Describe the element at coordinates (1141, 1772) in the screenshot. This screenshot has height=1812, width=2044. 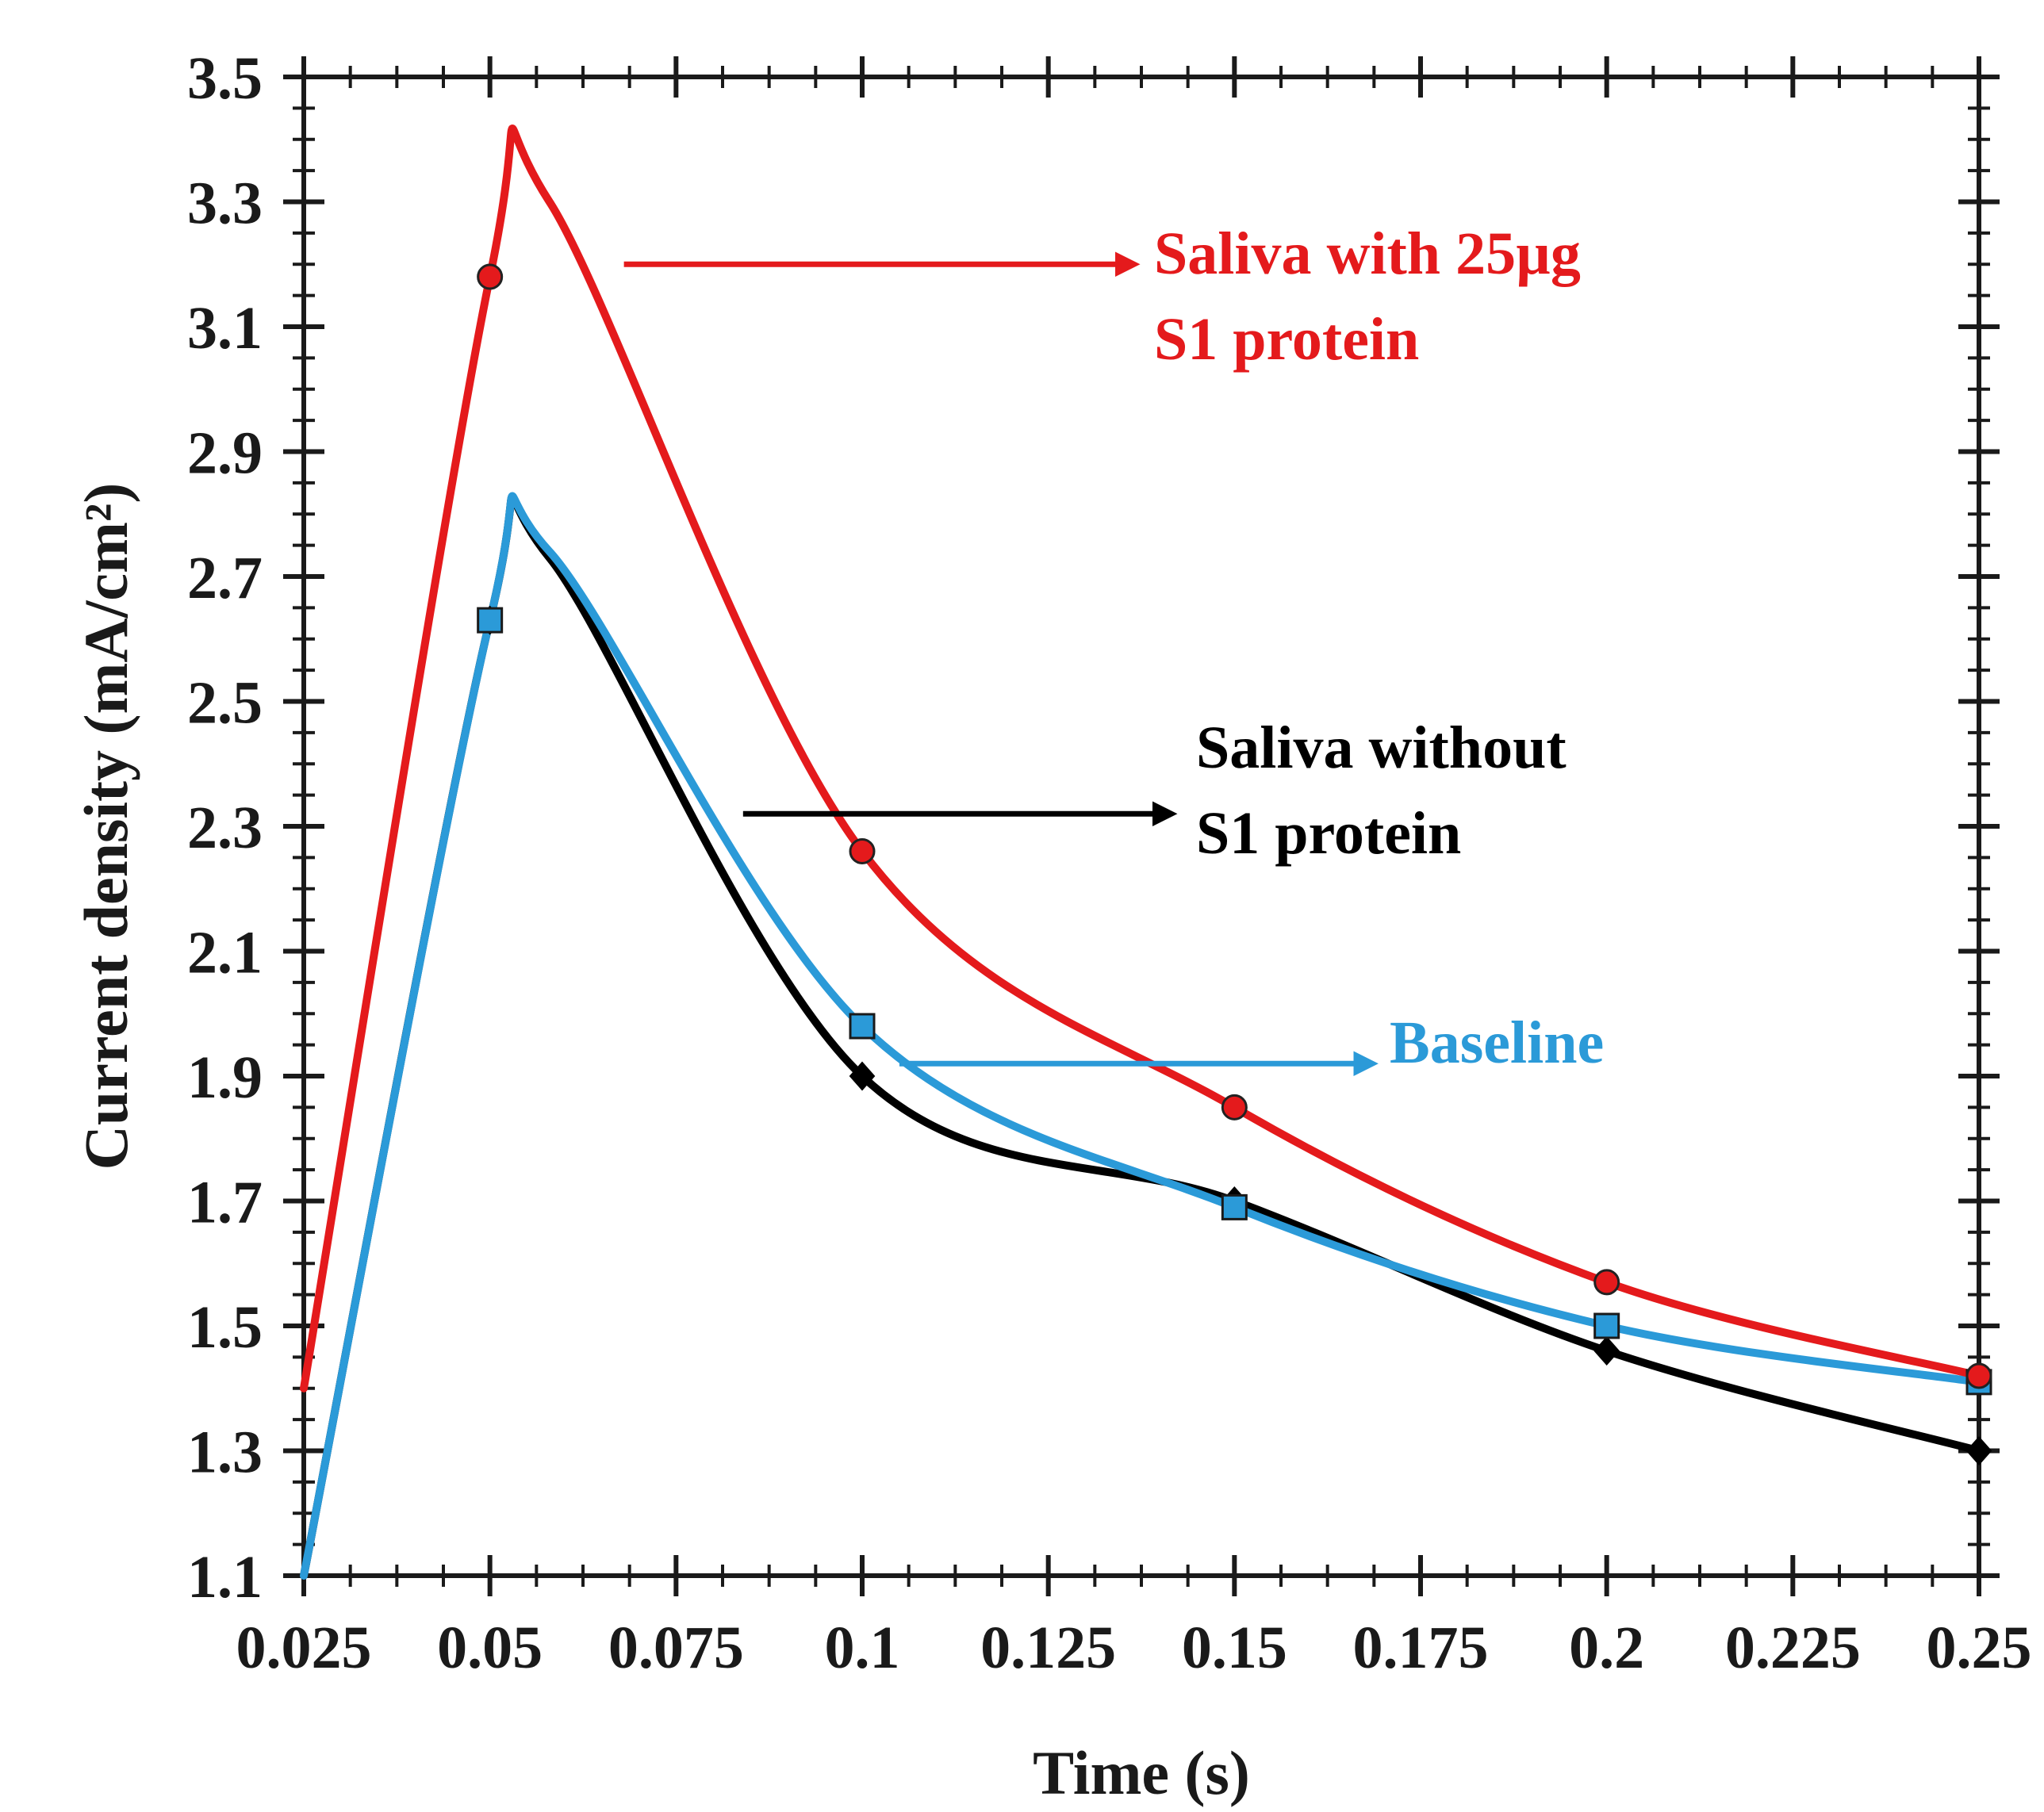
I see `x-axis-title: Time (s)` at that location.